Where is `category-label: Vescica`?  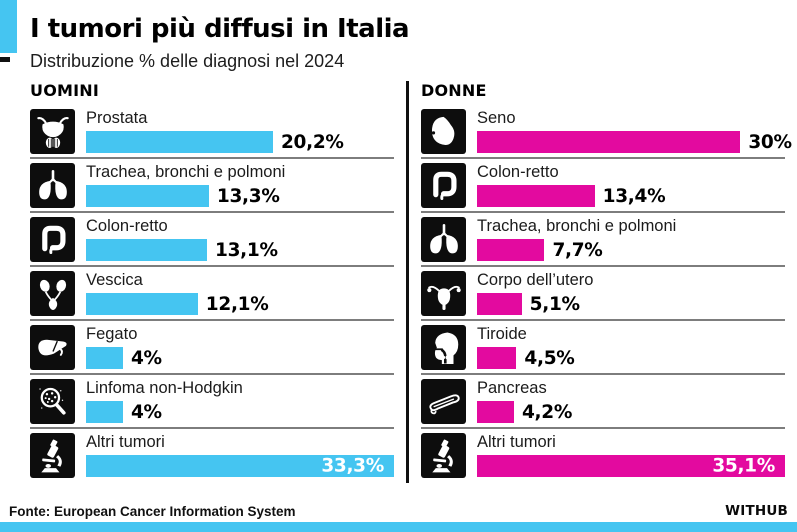 category-label: Vescica is located at coordinates (114, 280).